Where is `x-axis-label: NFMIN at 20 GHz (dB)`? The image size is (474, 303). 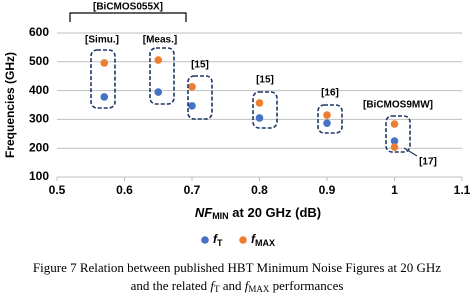
x-axis-label: NFMIN at 20 GHz (dB) is located at coordinates (258, 213).